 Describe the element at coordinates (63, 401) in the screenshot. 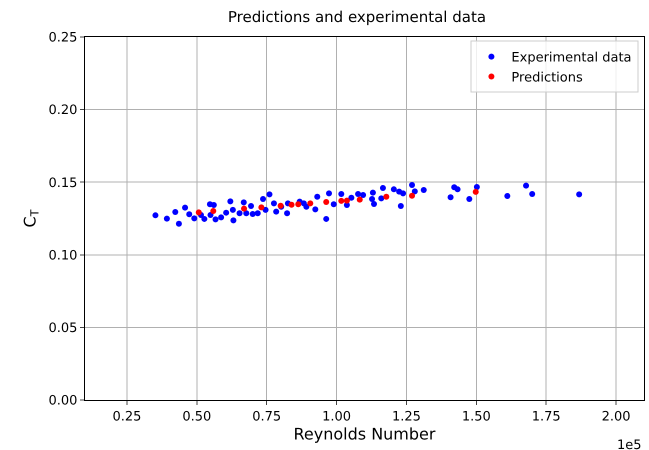

I see `y-tick-label: 0.00` at that location.